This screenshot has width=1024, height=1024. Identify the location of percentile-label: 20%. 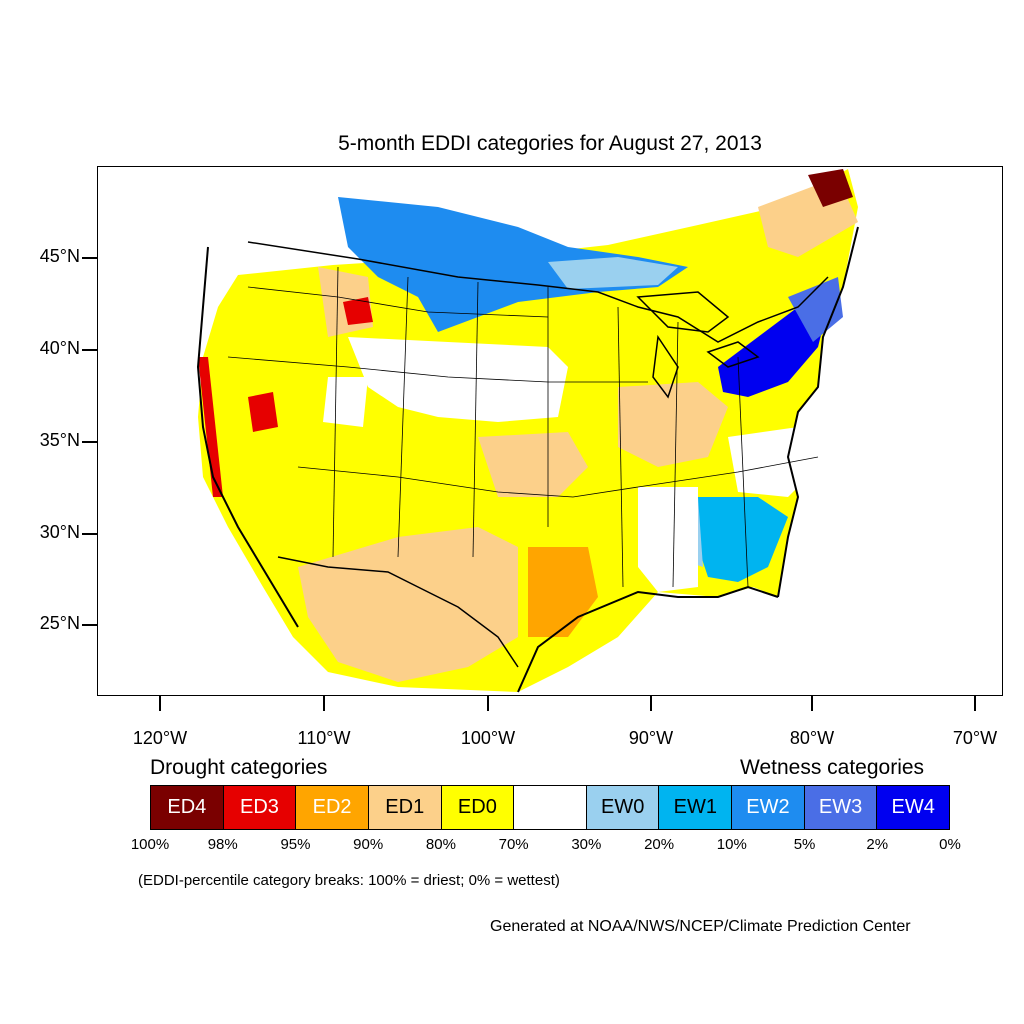
(659, 844).